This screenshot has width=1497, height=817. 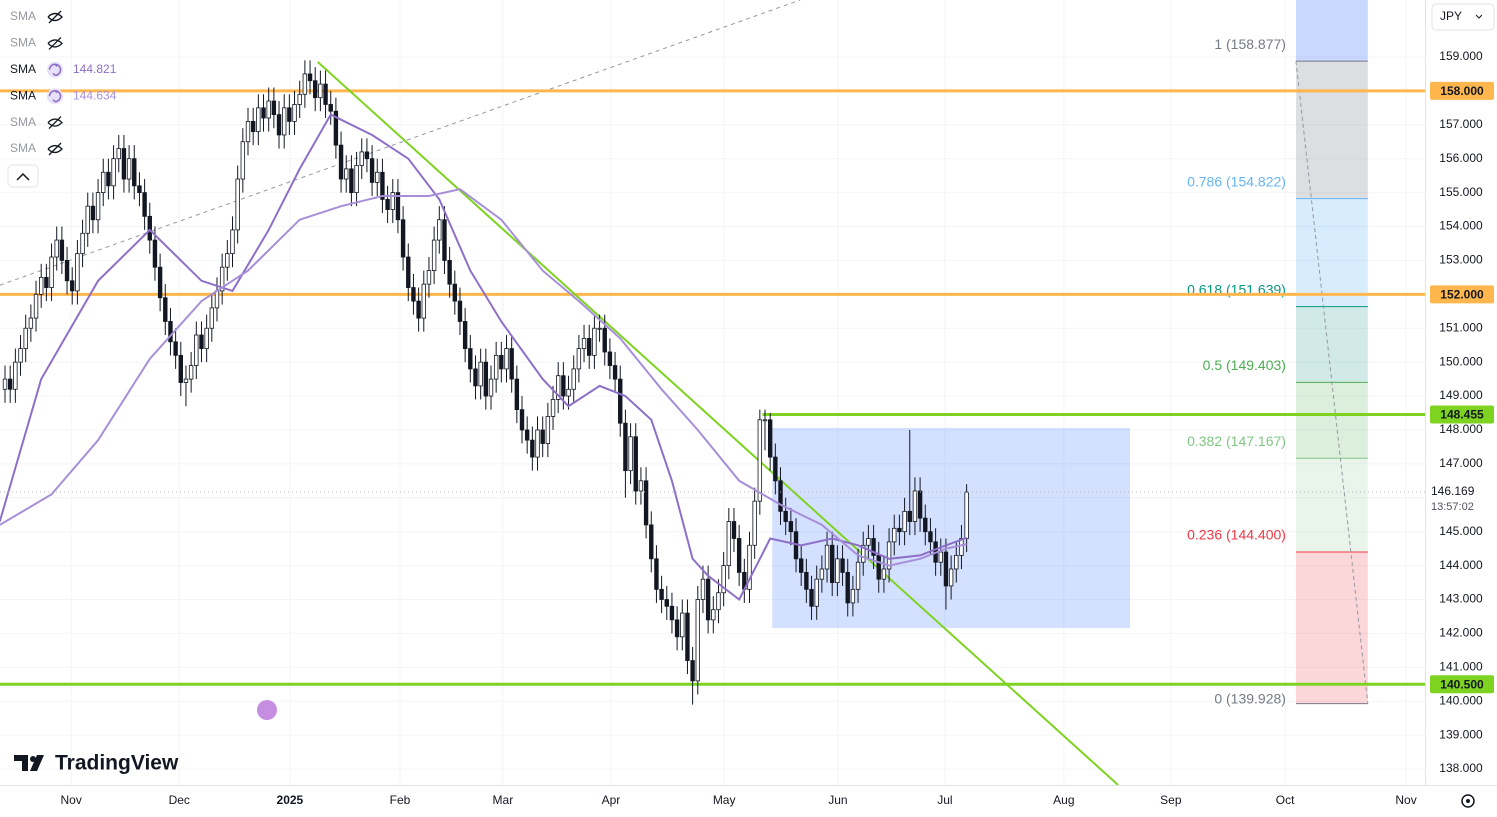 I want to click on y-tick-label: 156.000, so click(x=1461, y=158).